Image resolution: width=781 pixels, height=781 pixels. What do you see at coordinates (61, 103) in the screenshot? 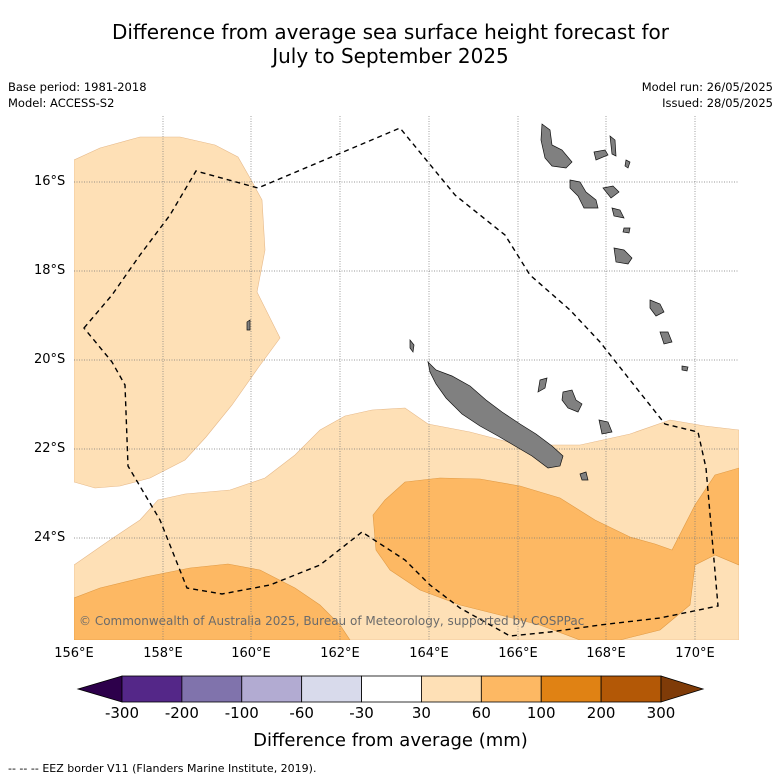
I see `model-text: Model: ACCESS-S2` at bounding box center [61, 103].